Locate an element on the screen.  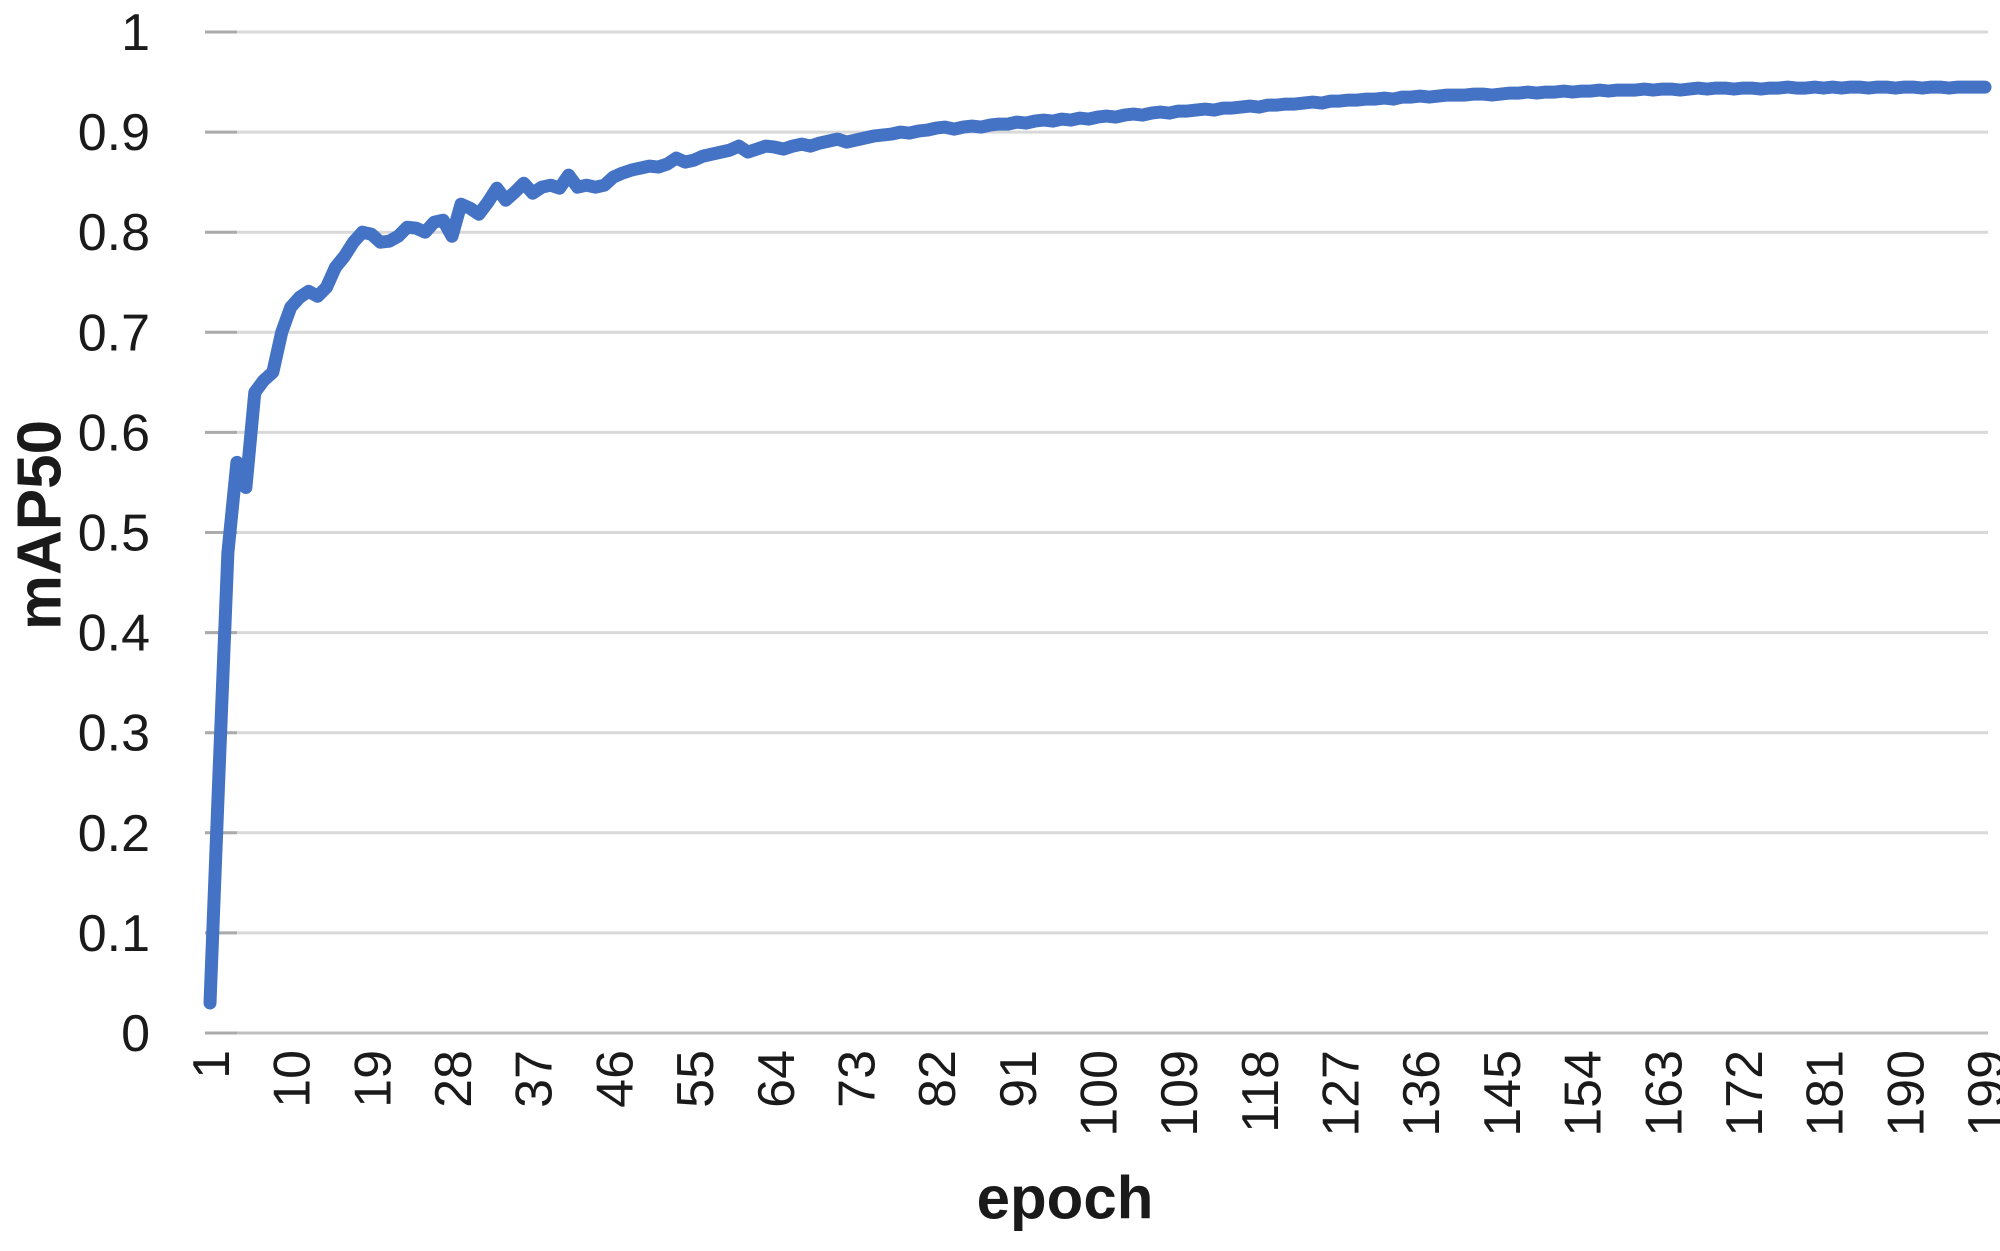
x-tick-label: 28 is located at coordinates (454, 1079).